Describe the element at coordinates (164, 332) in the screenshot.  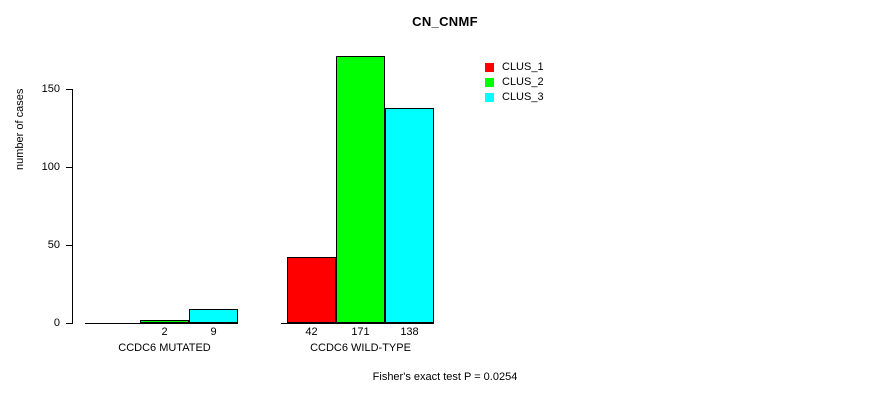
I see `bar-value-label: 2` at that location.